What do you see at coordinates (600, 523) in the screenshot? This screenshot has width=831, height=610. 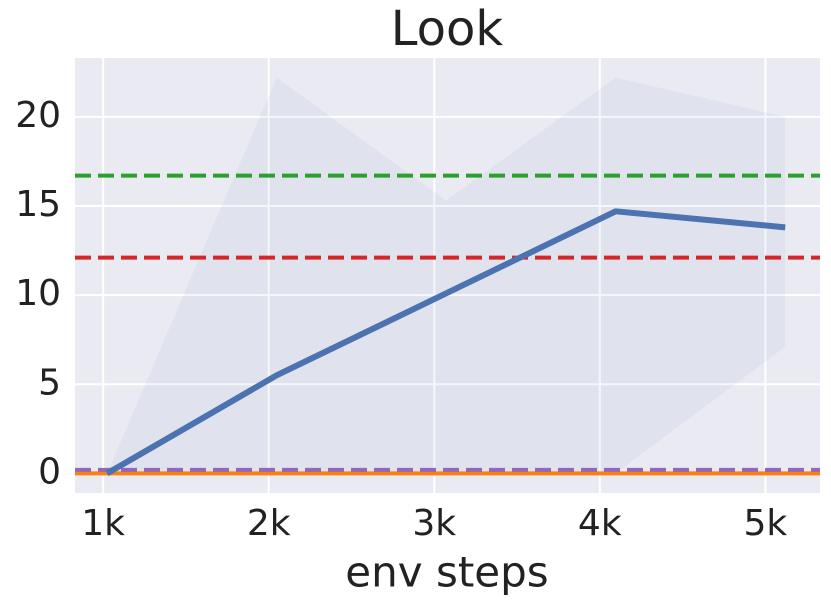 I see `x-tick-label: 4k` at bounding box center [600, 523].